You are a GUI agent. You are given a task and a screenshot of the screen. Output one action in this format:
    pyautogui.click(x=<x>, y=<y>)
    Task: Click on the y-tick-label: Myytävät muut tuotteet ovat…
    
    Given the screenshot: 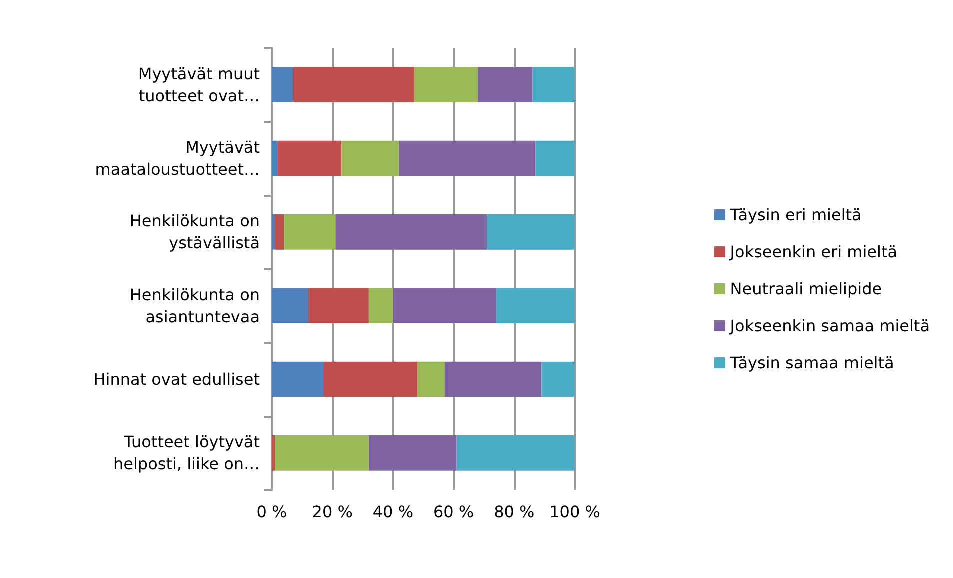 What is the action you would take?
    pyautogui.click(x=199, y=85)
    